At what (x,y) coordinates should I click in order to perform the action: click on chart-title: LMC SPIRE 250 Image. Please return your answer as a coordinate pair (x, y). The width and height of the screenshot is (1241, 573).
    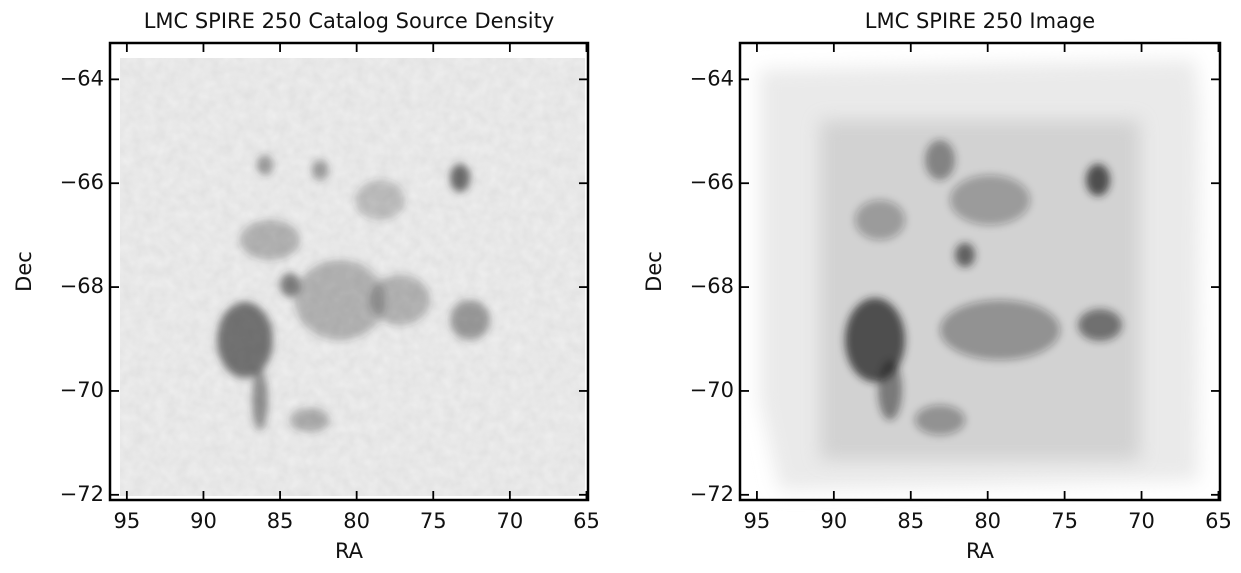
    Looking at the image, I should click on (980, 21).